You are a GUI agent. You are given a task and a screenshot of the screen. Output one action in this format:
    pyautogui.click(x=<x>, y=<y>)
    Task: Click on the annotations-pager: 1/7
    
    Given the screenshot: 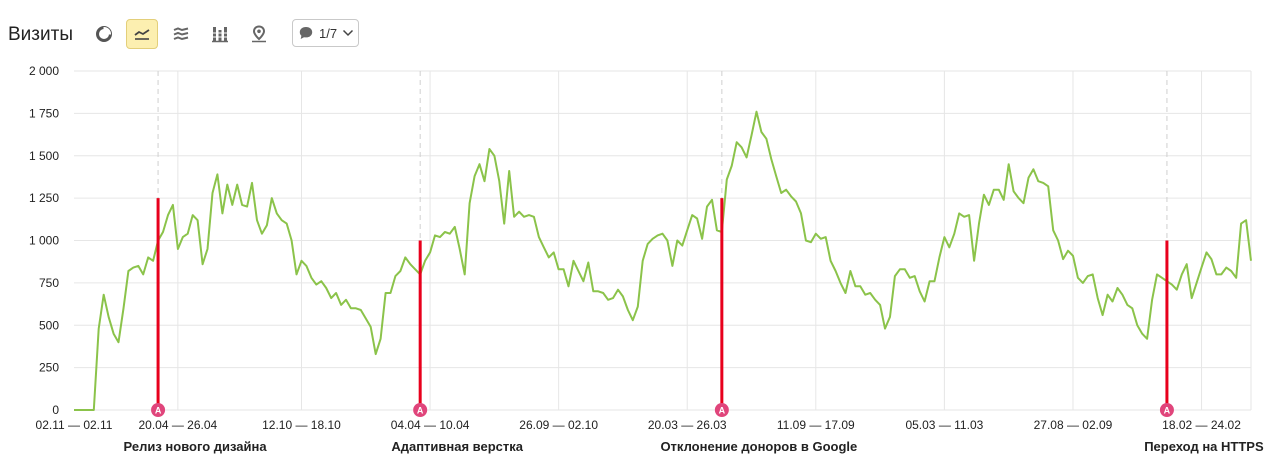 What is the action you would take?
    pyautogui.click(x=325, y=33)
    